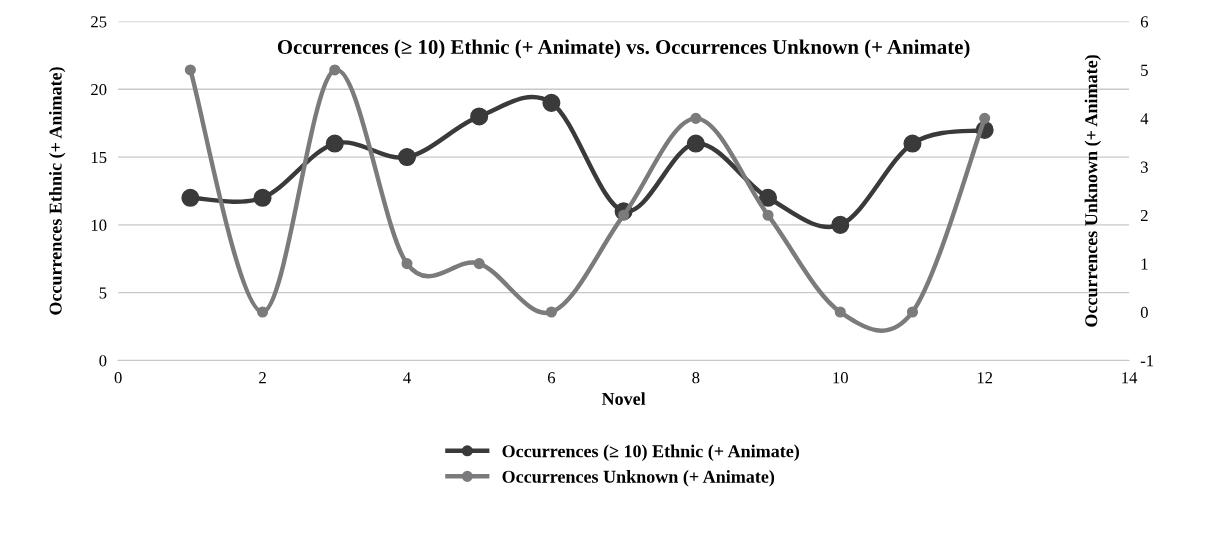  I want to click on x-tick-label: 6, so click(551, 378).